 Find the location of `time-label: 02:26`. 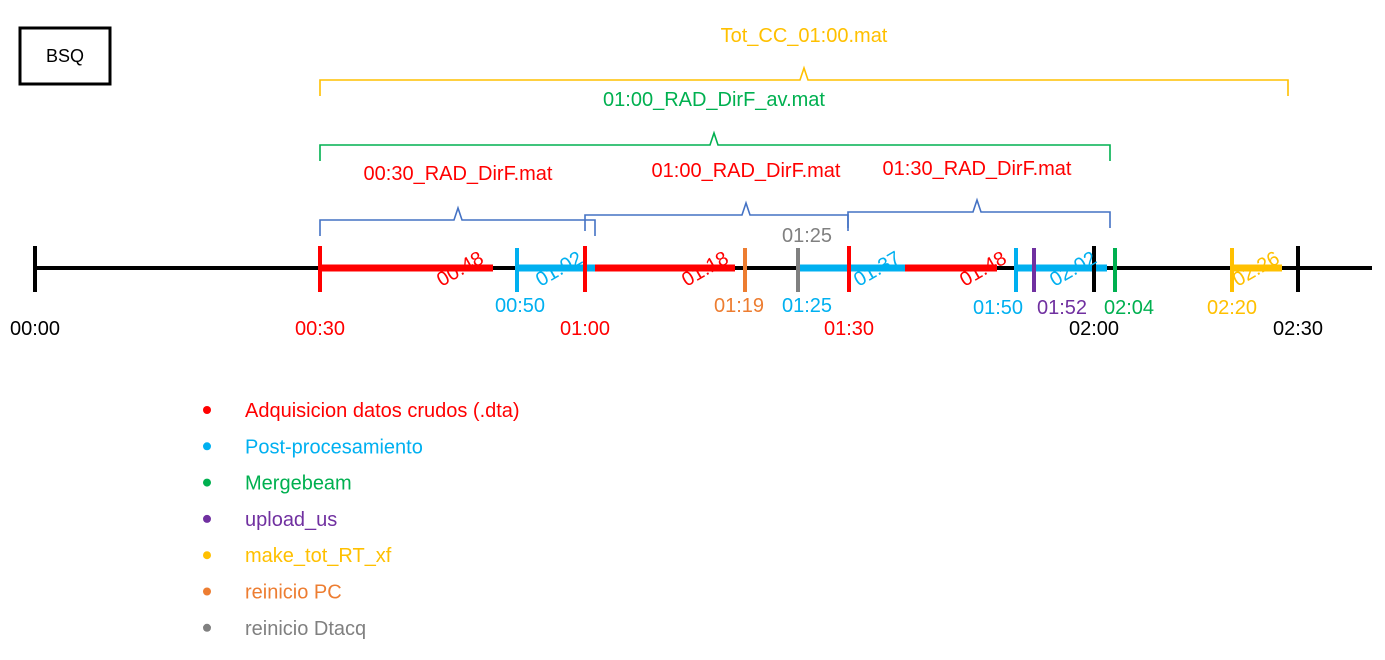

time-label: 02:26 is located at coordinates (1256, 269).